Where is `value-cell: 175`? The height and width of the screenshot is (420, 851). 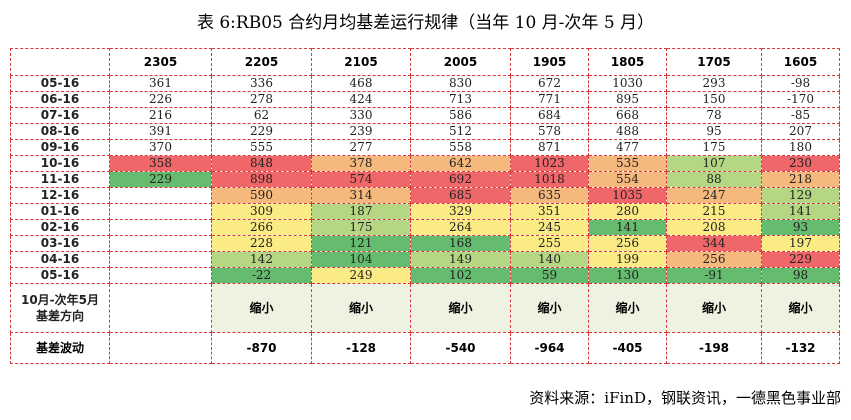
value-cell: 175 is located at coordinates (361, 227).